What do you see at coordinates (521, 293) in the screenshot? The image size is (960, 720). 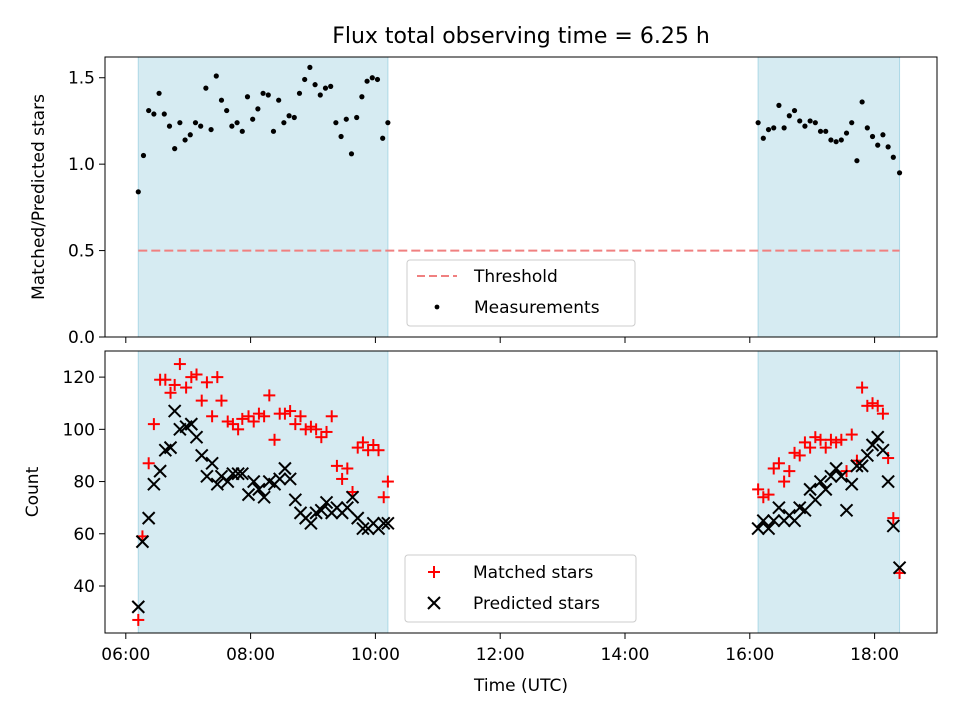 I see `ratio-legend: Threshold Measurements` at bounding box center [521, 293].